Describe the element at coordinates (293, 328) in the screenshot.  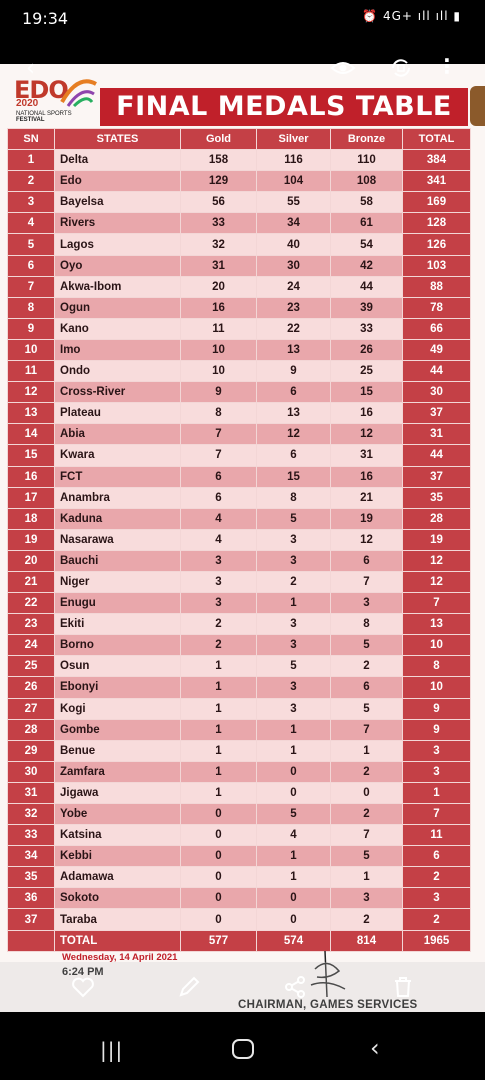
I see `silver-cell: 22` at that location.